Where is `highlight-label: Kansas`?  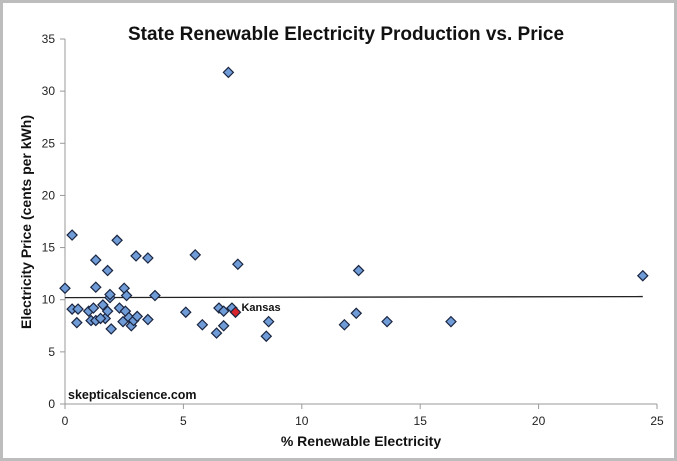
highlight-label: Kansas is located at coordinates (260, 308).